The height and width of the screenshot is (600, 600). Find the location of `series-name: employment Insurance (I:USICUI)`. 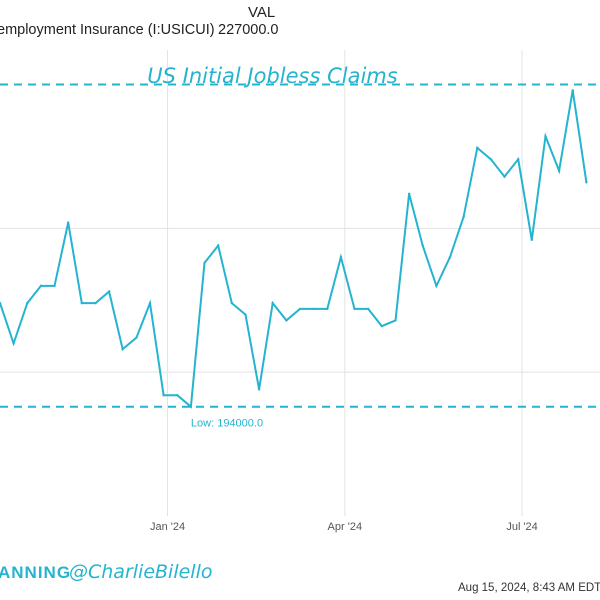

series-name: employment Insurance (I:USICUI) is located at coordinates (107, 30).